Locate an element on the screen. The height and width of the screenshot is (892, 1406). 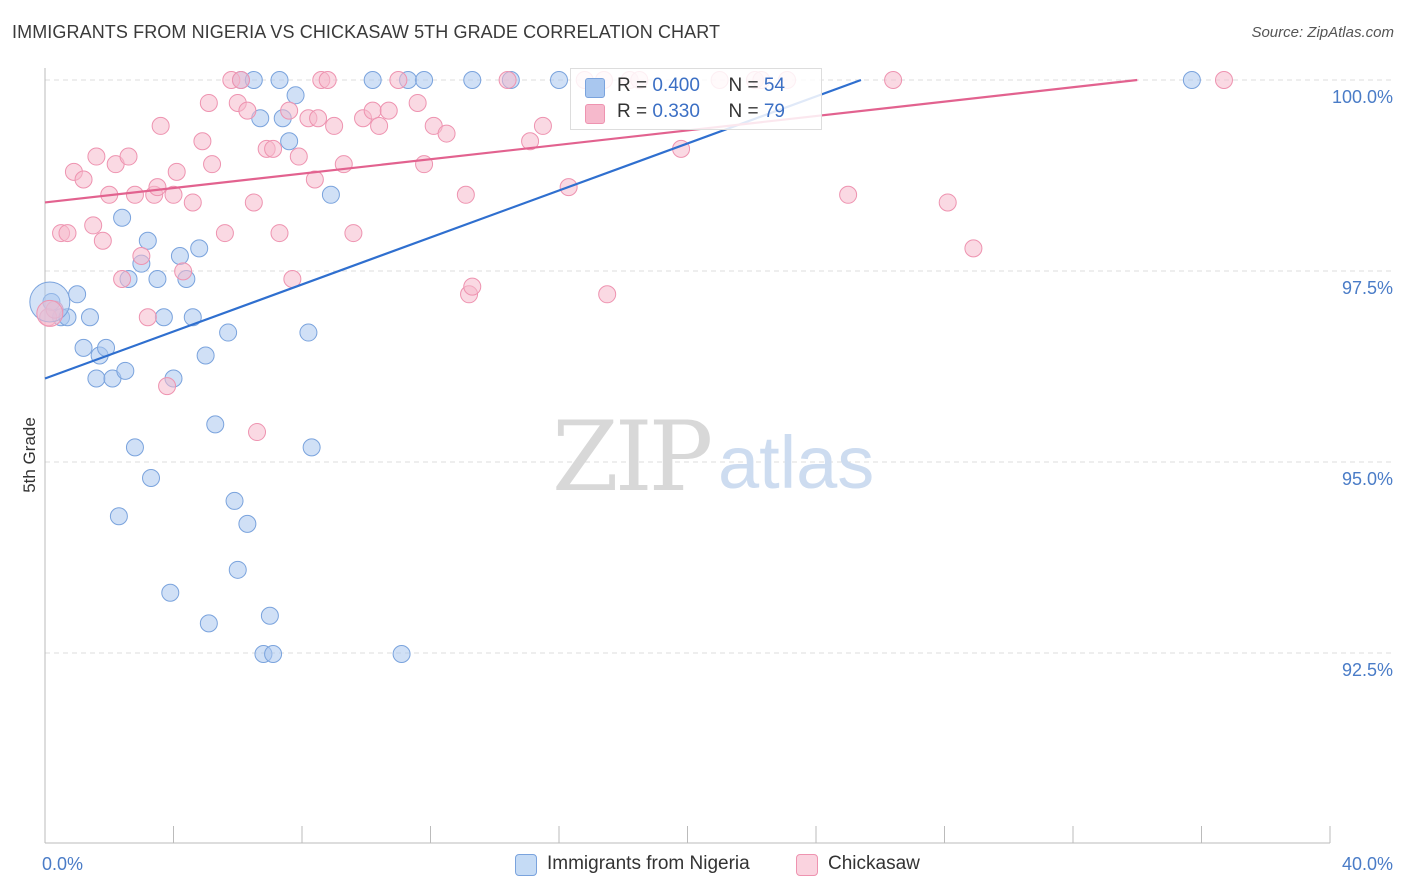
y-tick-label: 95.0% is located at coordinates (1367, 479).